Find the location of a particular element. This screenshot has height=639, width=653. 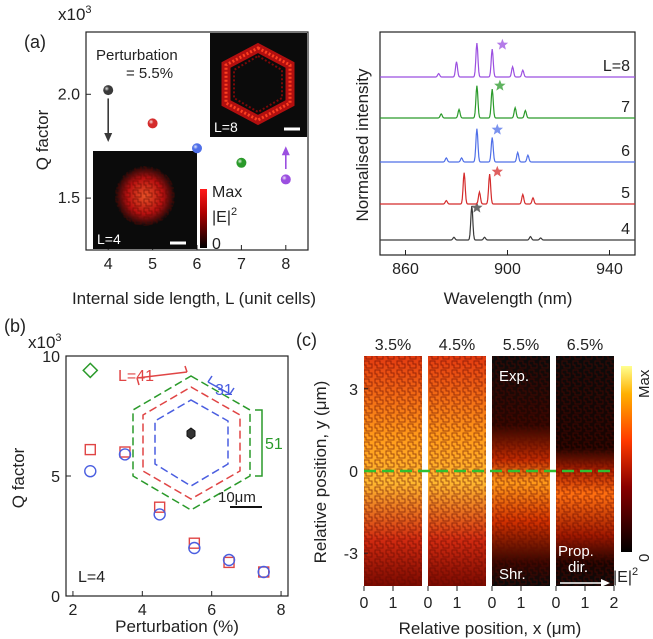

b-xtick-label: 8 is located at coordinates (281, 610).